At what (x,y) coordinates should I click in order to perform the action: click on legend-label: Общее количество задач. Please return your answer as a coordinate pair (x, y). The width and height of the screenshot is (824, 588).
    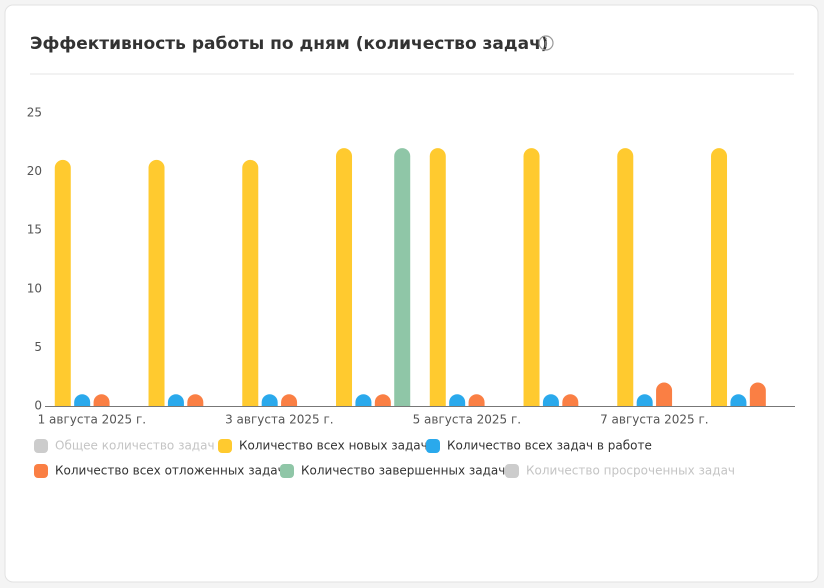
    Looking at the image, I should click on (135, 446).